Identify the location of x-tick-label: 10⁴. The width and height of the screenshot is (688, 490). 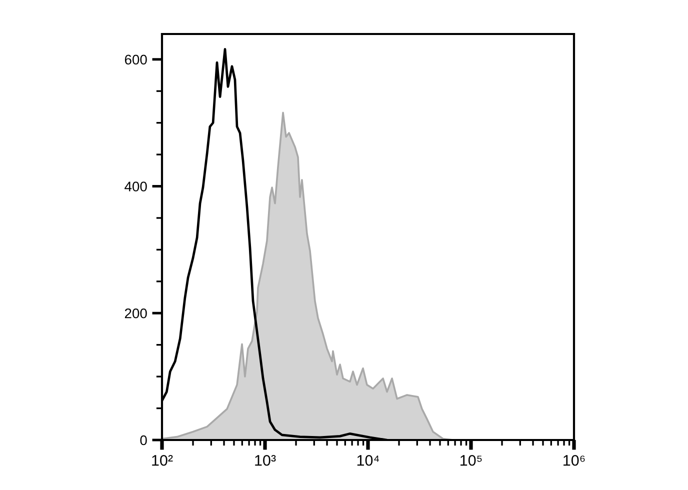
(368, 460).